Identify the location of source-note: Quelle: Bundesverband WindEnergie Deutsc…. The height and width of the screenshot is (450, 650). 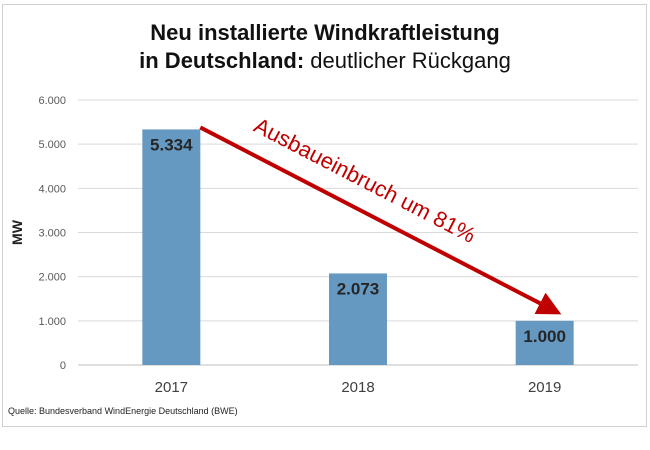
(123, 411).